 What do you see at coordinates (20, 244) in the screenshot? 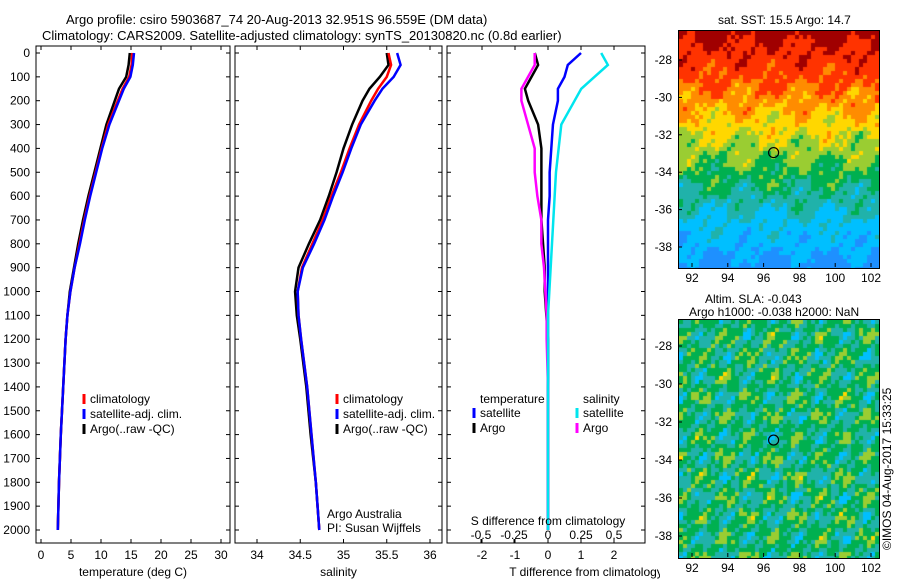
I see `depth-tick-label: 800` at bounding box center [20, 244].